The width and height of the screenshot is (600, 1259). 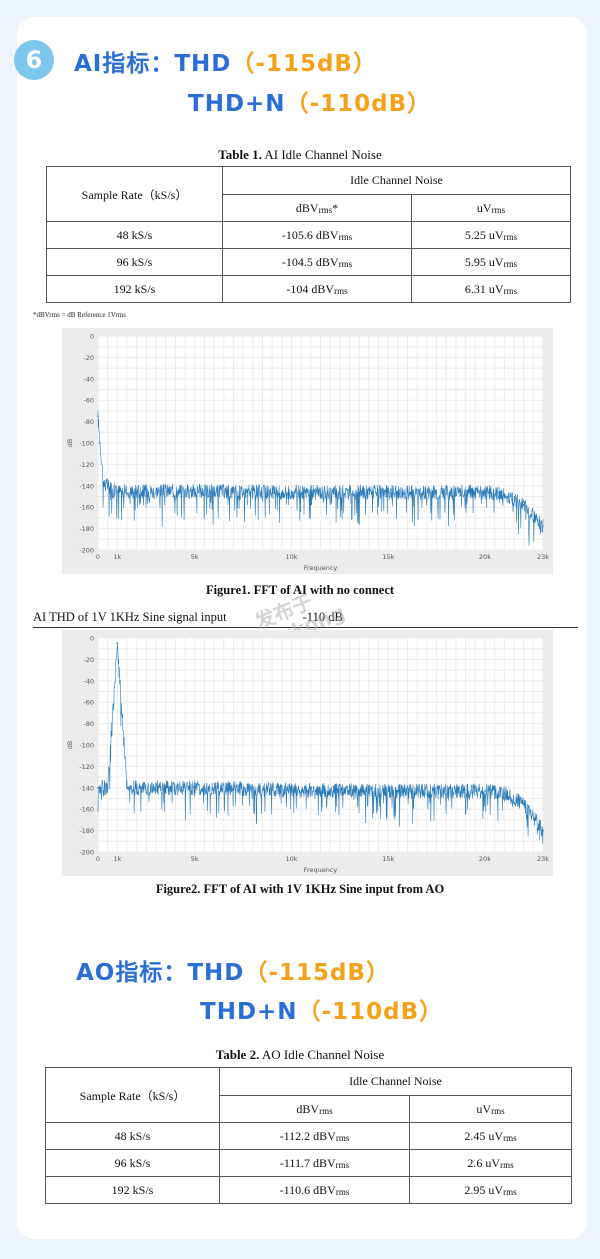 I want to click on x-tick-label: 1k, so click(x=117, y=859).